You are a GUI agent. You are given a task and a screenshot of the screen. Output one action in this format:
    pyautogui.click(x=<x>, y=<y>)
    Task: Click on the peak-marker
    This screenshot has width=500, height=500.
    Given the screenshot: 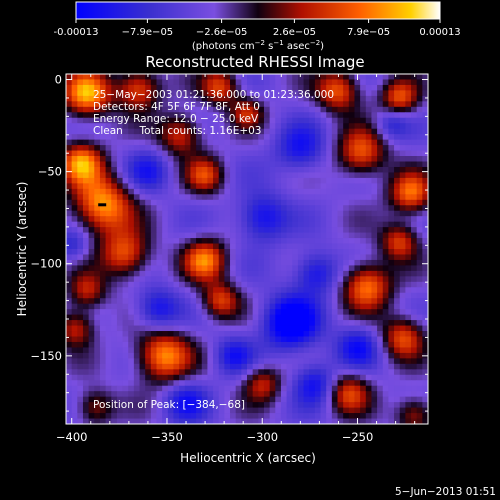 What is the action you would take?
    pyautogui.click(x=102, y=205)
    